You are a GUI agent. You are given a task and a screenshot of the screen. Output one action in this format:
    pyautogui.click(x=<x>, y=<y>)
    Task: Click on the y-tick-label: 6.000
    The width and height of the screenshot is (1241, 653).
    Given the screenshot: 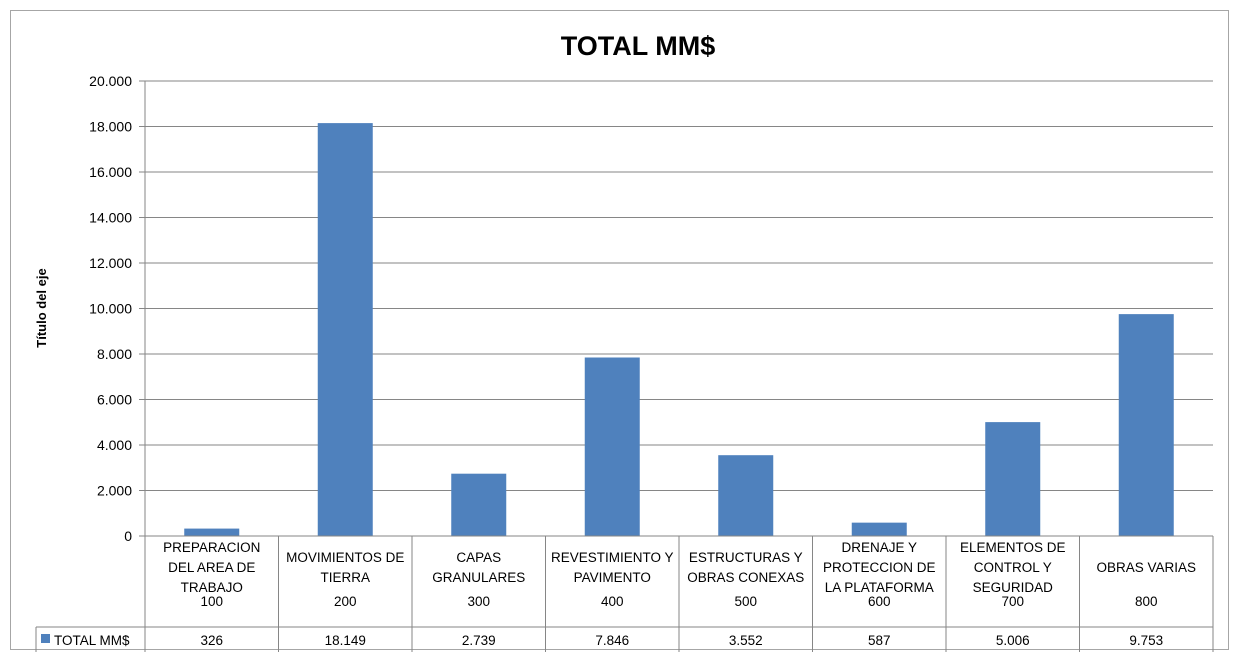 What is the action you would take?
    pyautogui.click(x=114, y=400)
    